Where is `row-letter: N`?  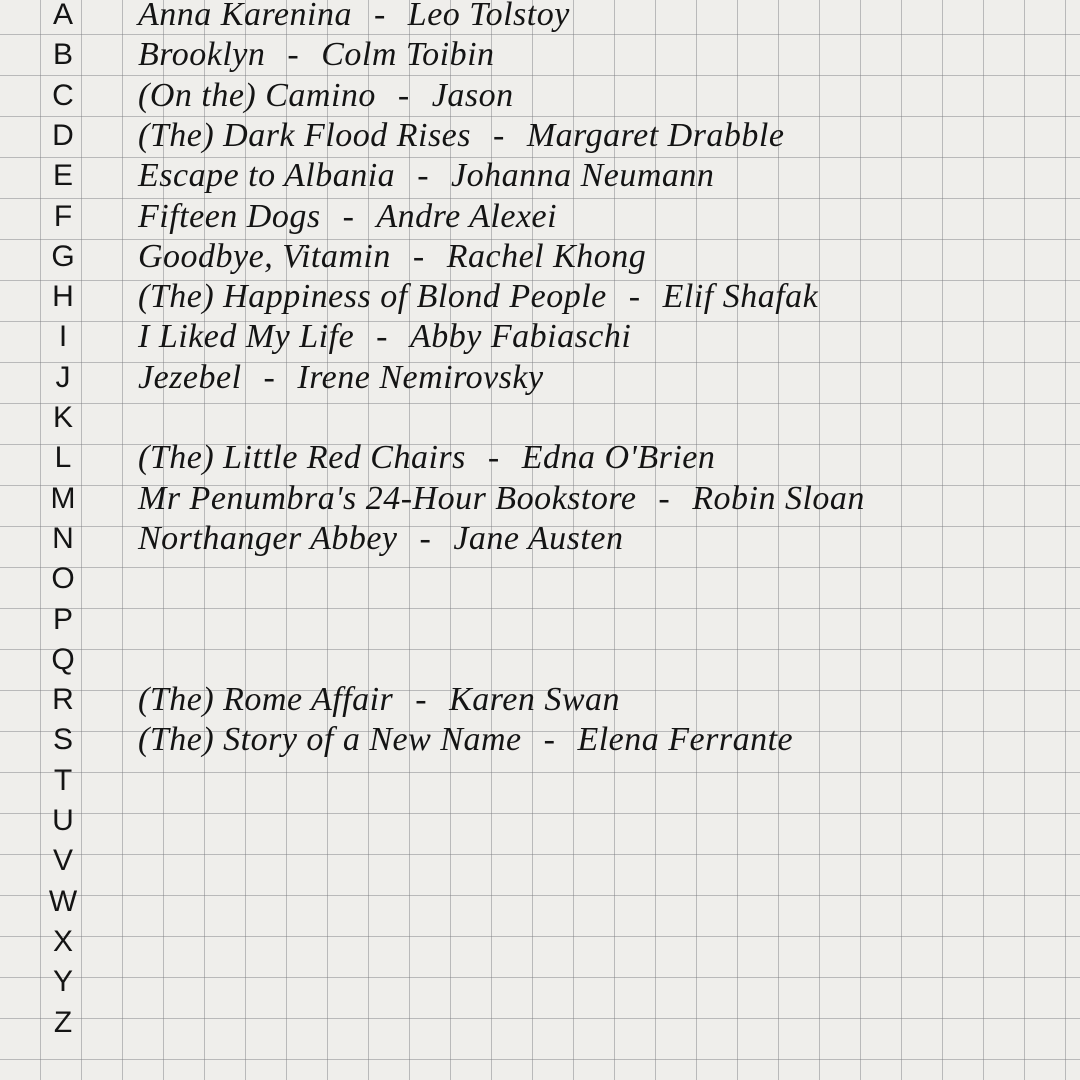 row-letter: N is located at coordinates (63, 538).